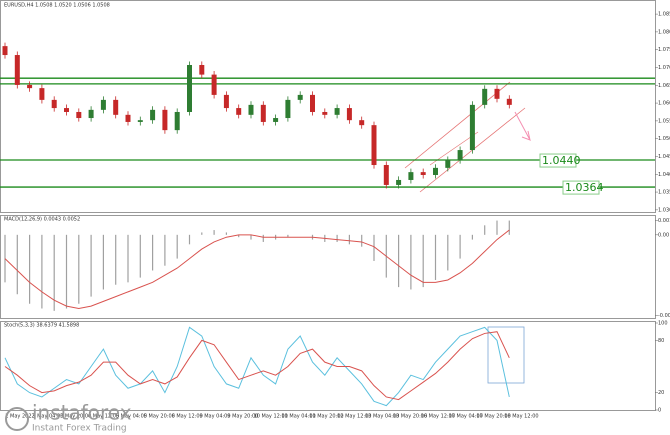 Image resolution: width=670 pixels, height=435 pixels. Describe the element at coordinates (664, 157) in the screenshot. I see `y-tick-label: 1.0450` at that location.